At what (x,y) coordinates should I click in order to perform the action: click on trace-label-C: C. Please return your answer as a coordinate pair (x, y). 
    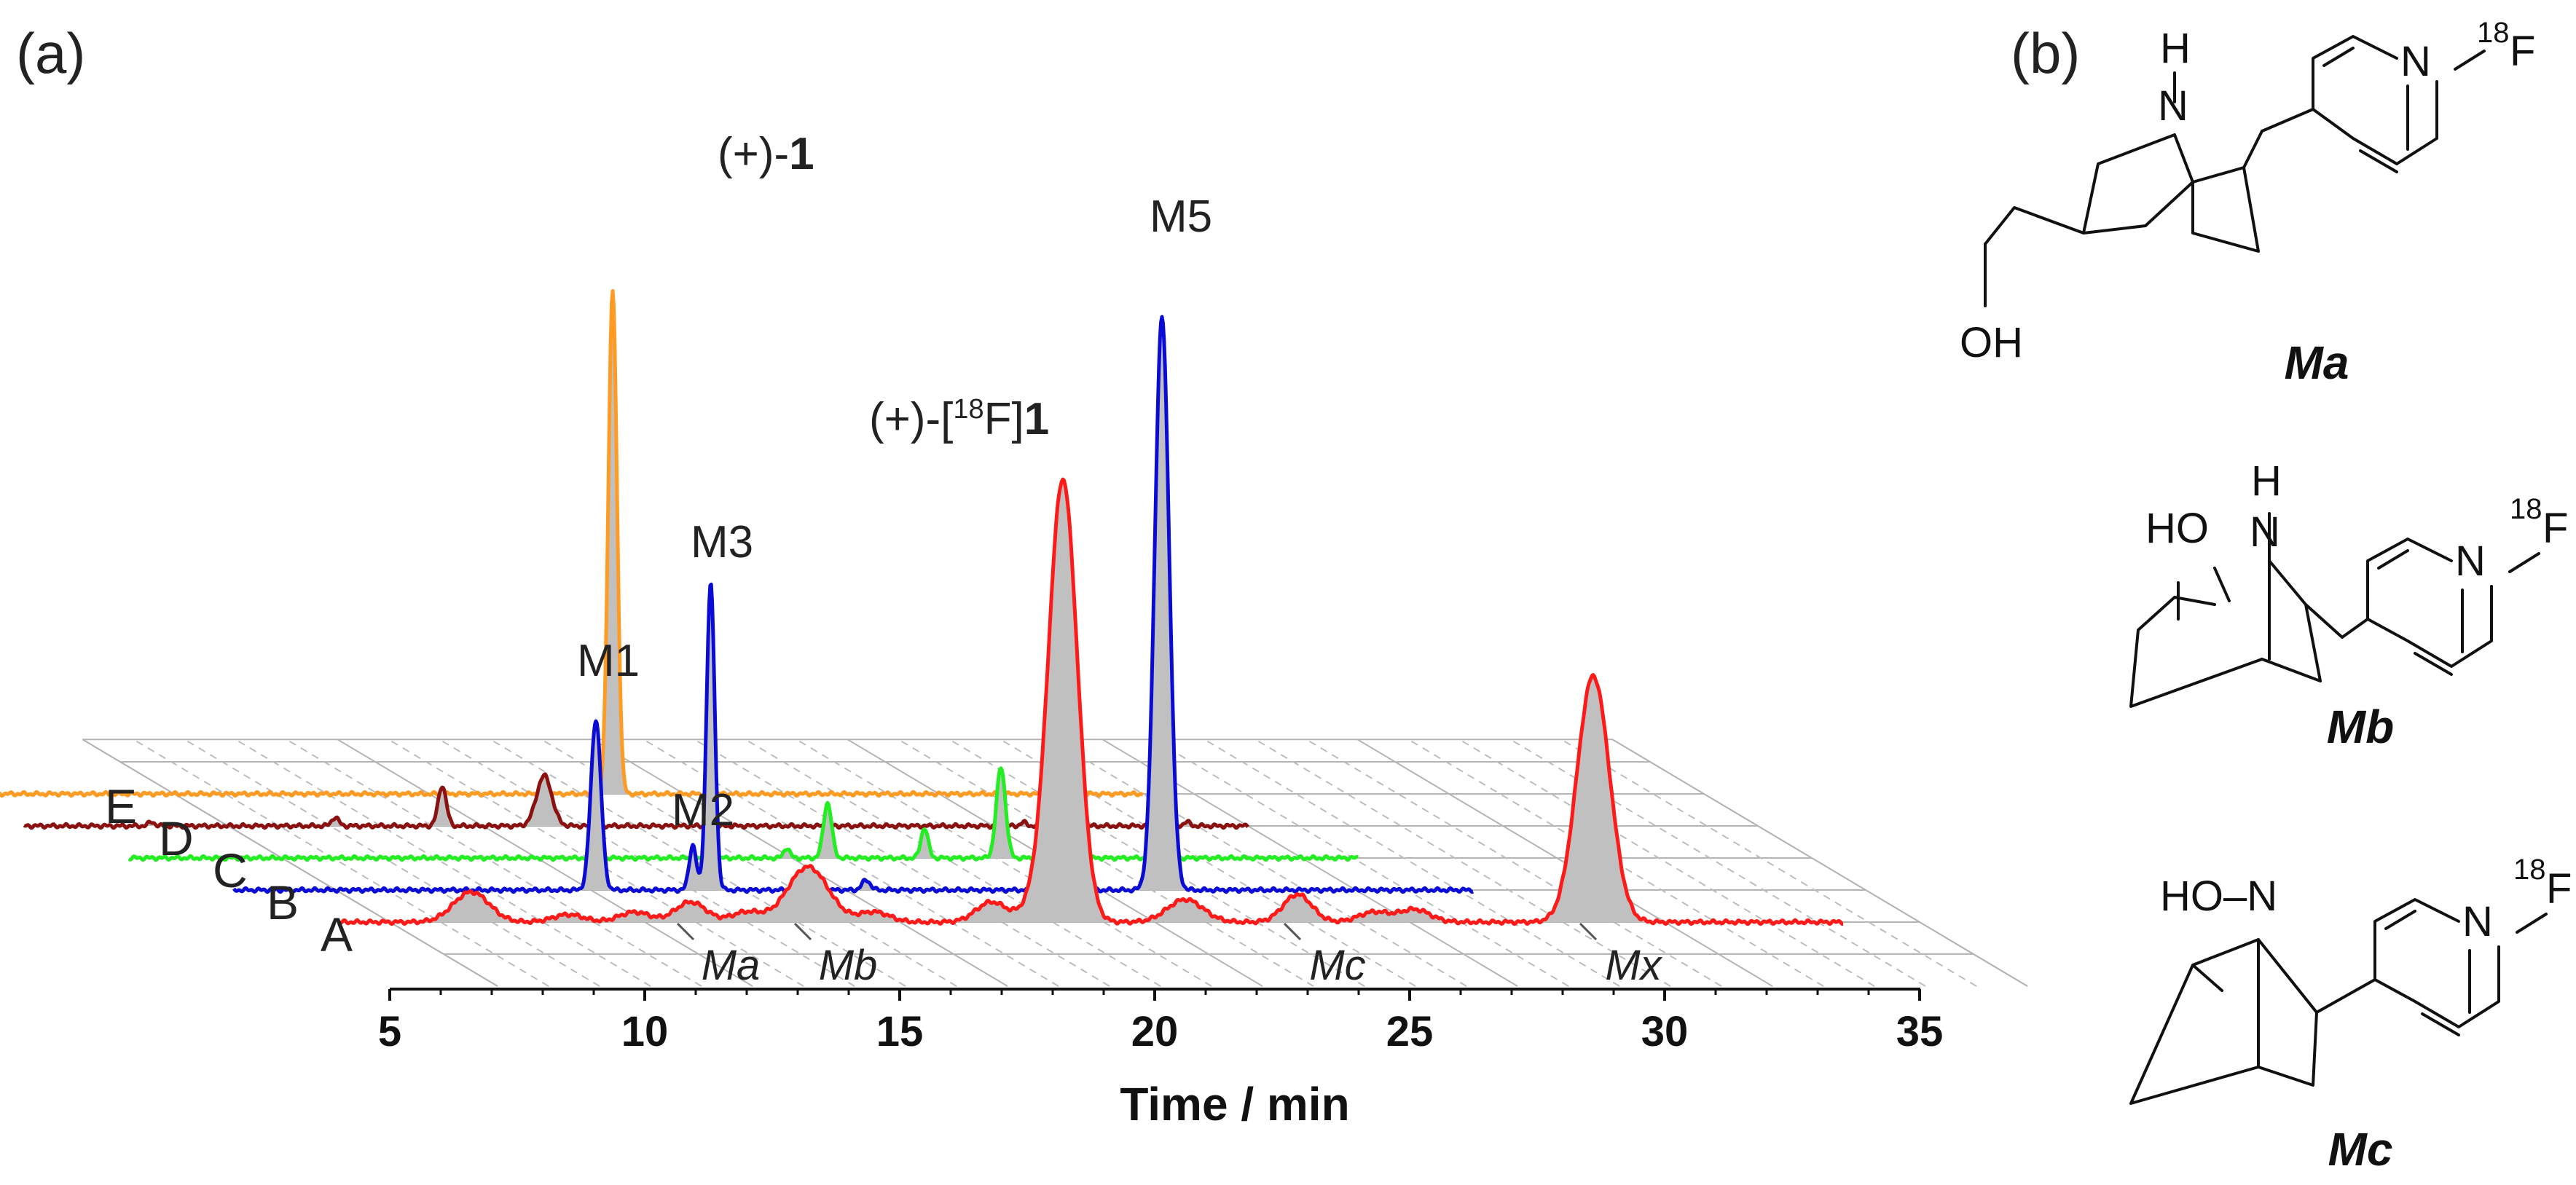
    Looking at the image, I should click on (230, 870).